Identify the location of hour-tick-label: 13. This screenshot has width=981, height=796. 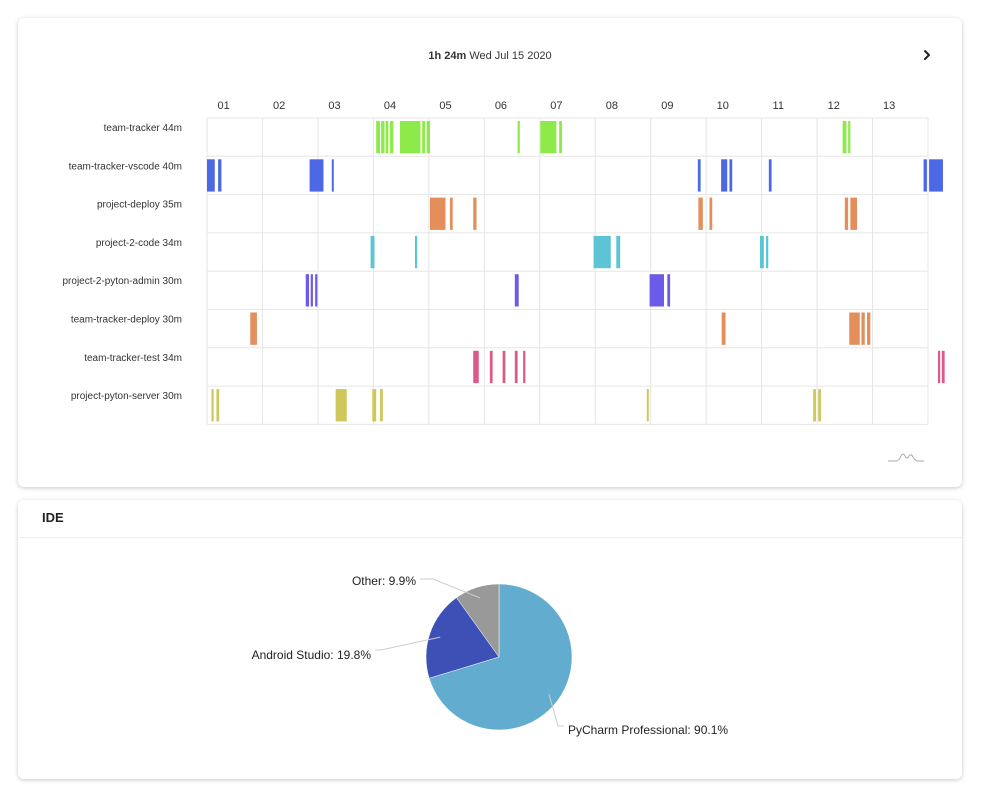
(889, 106).